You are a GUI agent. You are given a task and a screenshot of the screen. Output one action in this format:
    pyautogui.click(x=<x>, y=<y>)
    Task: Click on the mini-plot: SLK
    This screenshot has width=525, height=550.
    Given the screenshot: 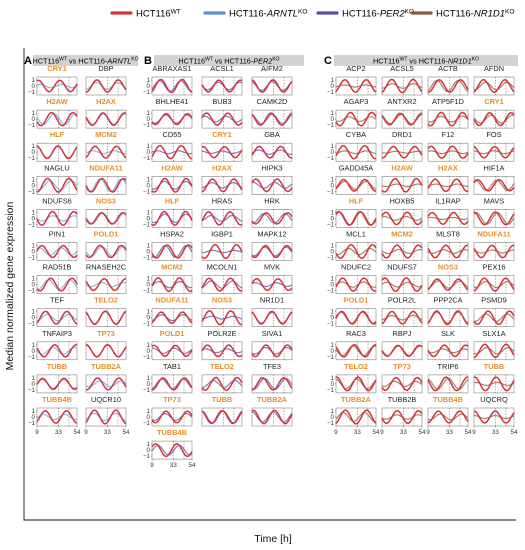 What is the action you would take?
    pyautogui.click(x=448, y=345)
    